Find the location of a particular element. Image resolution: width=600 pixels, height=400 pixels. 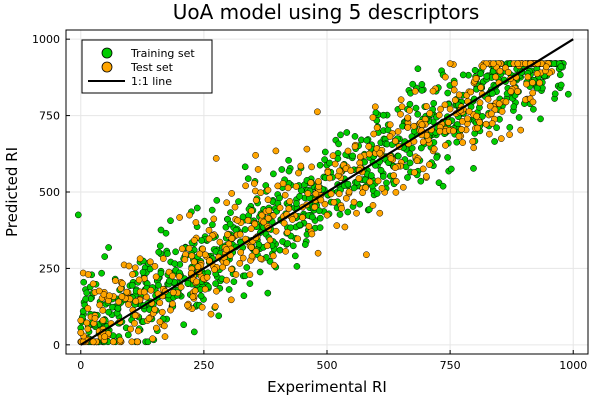

legend-label-test: Test set is located at coordinates (152, 67).